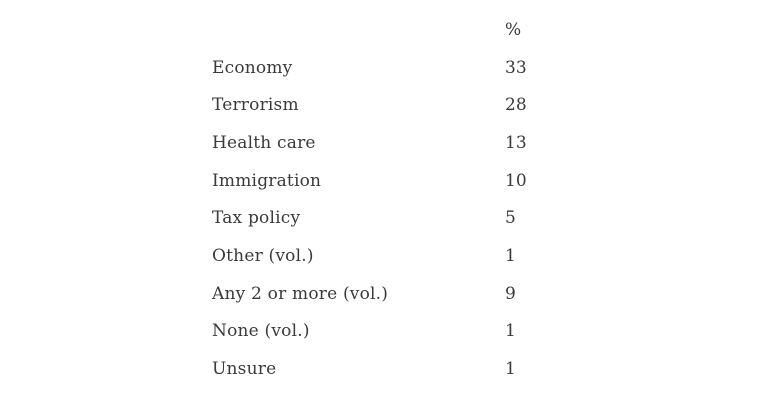 Image resolution: width=773 pixels, height=417 pixels. I want to click on row-value: 10, so click(516, 180).